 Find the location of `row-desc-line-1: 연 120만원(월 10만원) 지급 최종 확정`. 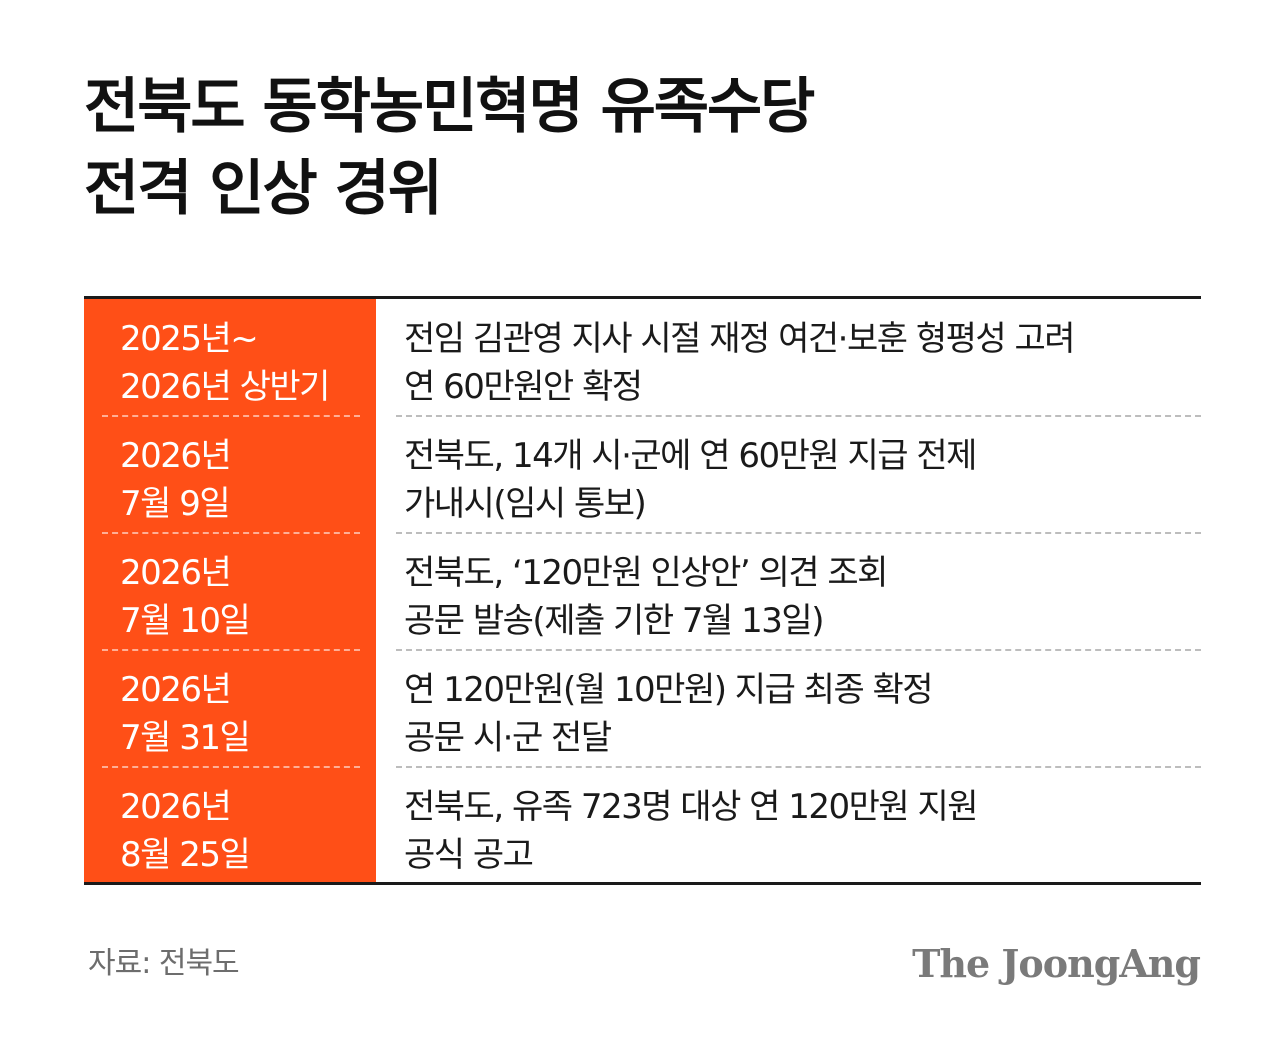

row-desc-line-1: 연 120만원(월 10만원) 지급 최종 확정 is located at coordinates (669, 690).